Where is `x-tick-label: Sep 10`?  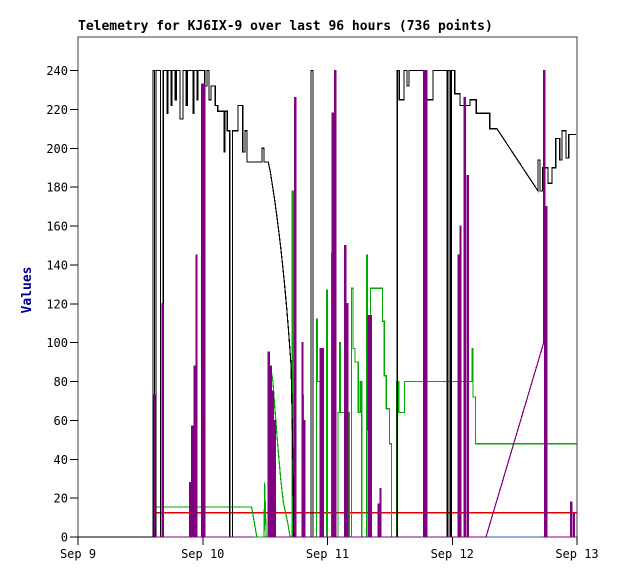 x-tick-label: Sep 10 is located at coordinates (202, 554).